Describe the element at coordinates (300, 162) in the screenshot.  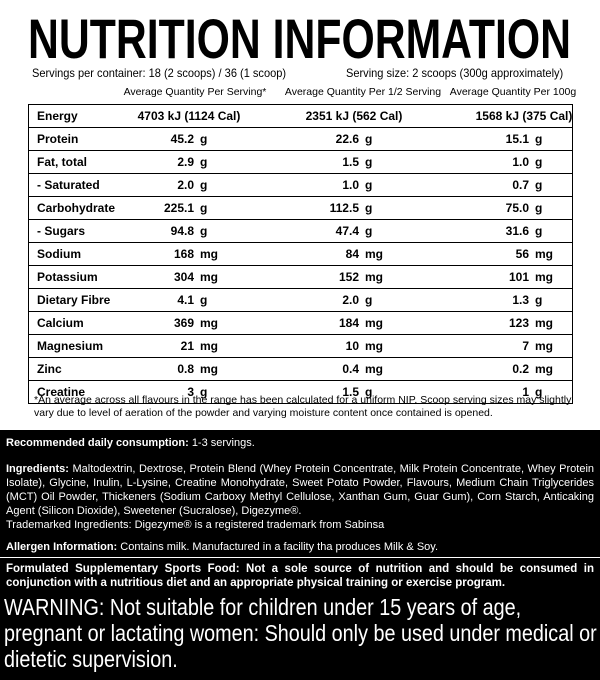
I see `table-row: Fat, total 2.9 g 1.5 g 1.0 g` at that location.